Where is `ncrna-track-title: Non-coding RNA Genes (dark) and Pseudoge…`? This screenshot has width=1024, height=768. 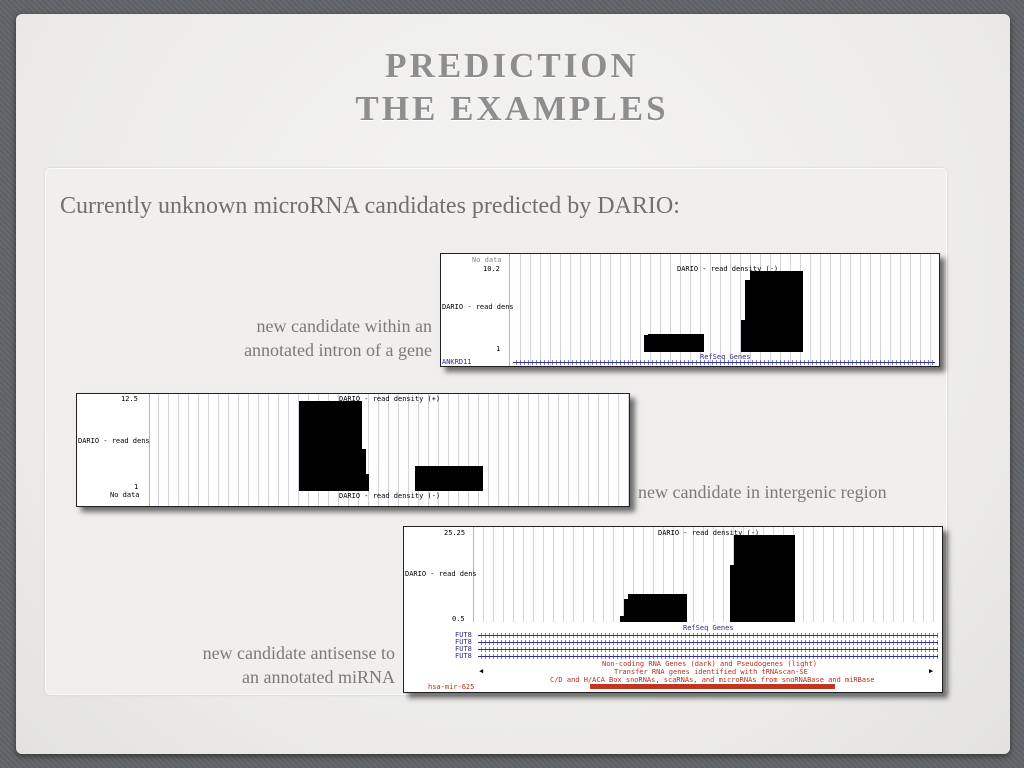 ncrna-track-title: Non-coding RNA Genes (dark) and Pseudoge… is located at coordinates (709, 664).